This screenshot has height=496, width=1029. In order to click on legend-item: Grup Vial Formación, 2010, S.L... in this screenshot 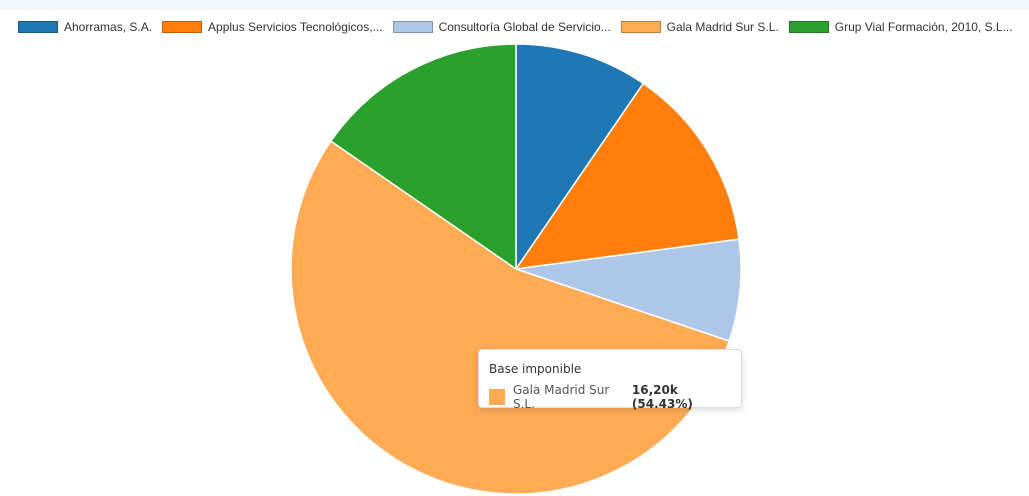, I will do `click(900, 27)`.